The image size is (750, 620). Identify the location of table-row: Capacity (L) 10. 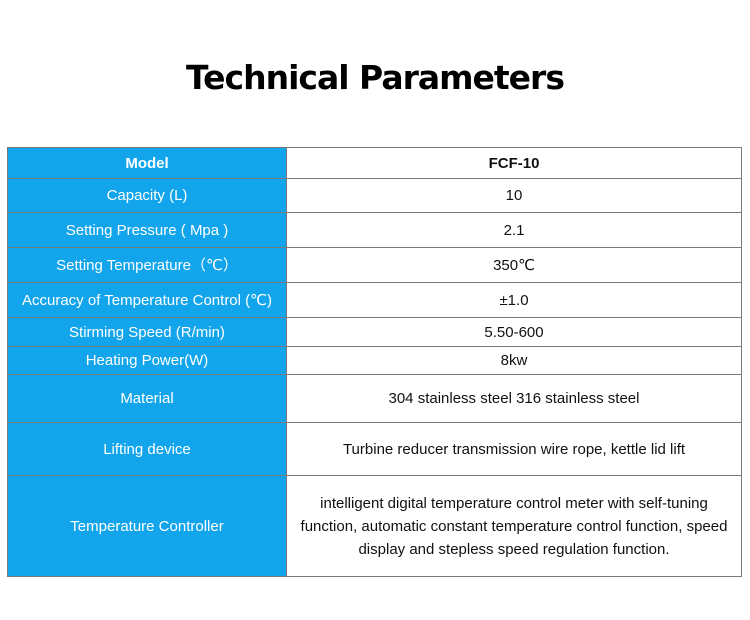
(374, 195).